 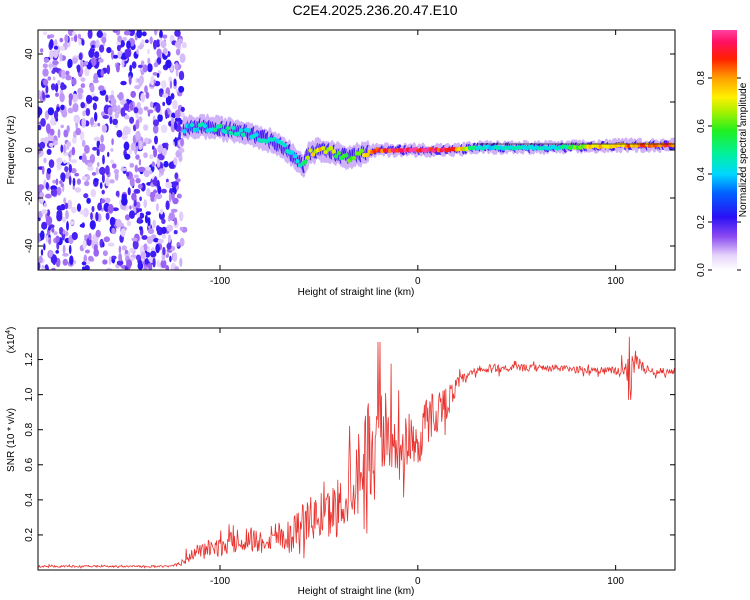 I want to click on colorbar-label: Normalized spectral amplitude, so click(x=743, y=149).